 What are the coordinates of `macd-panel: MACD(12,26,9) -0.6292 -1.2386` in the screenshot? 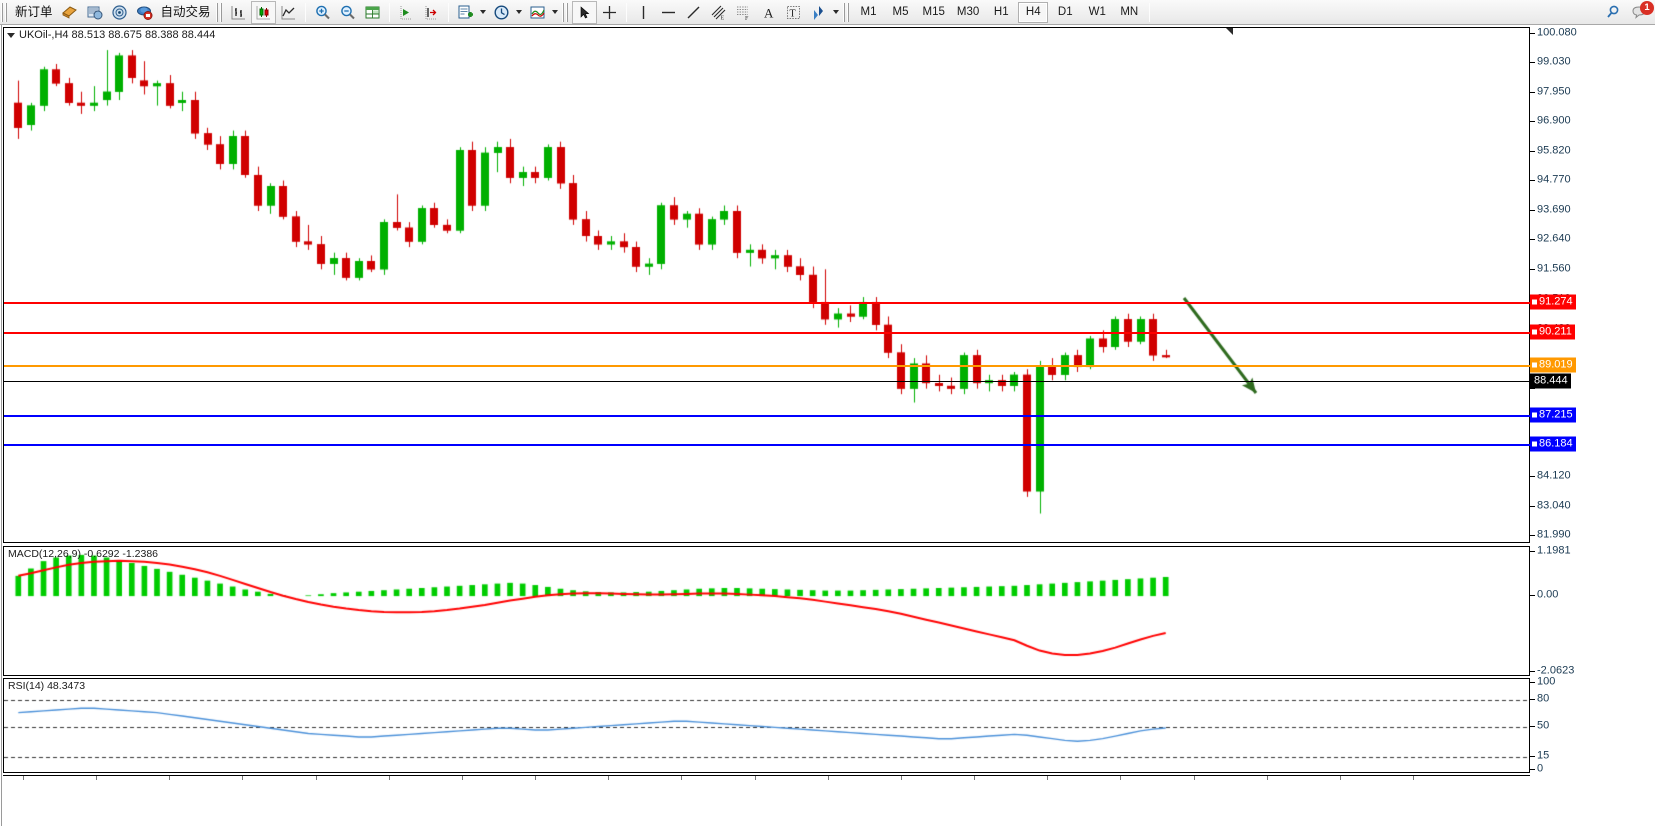 It's located at (766, 611).